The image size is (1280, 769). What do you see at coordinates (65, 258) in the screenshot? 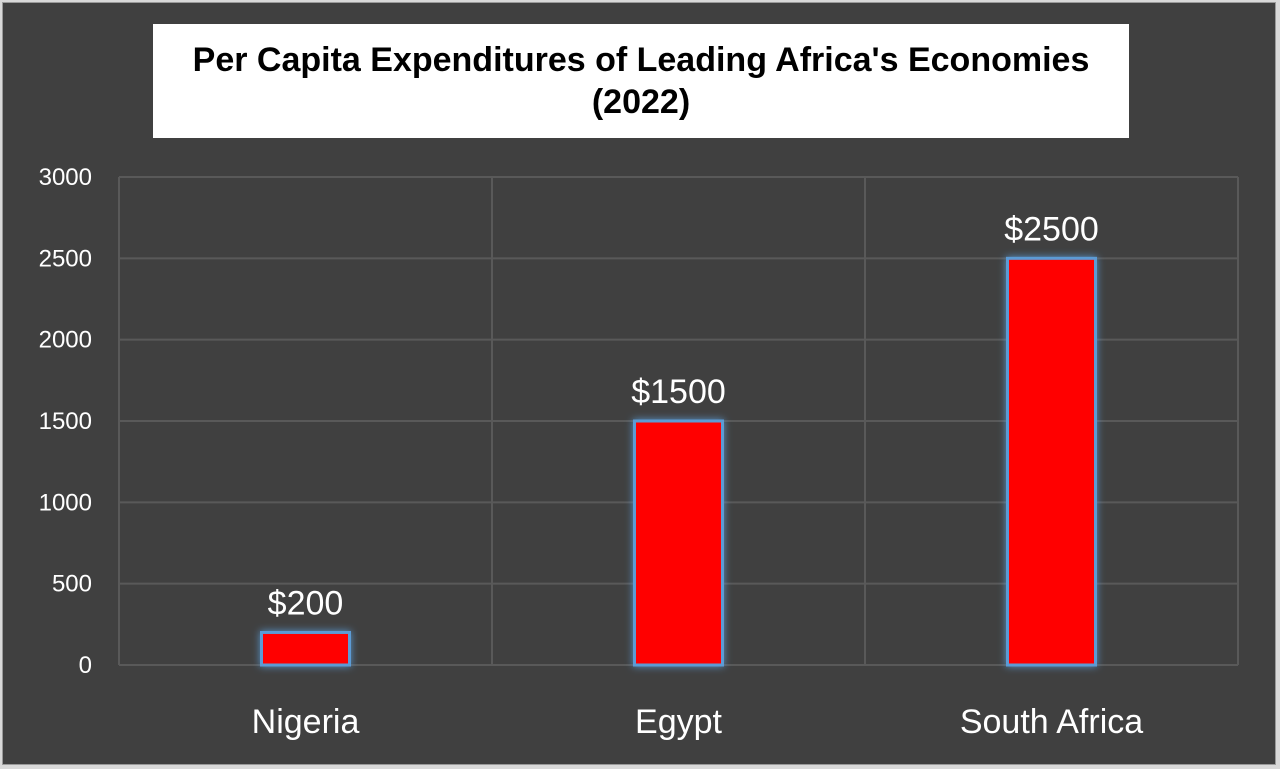
I see `y-tick-label: 2500` at bounding box center [65, 258].